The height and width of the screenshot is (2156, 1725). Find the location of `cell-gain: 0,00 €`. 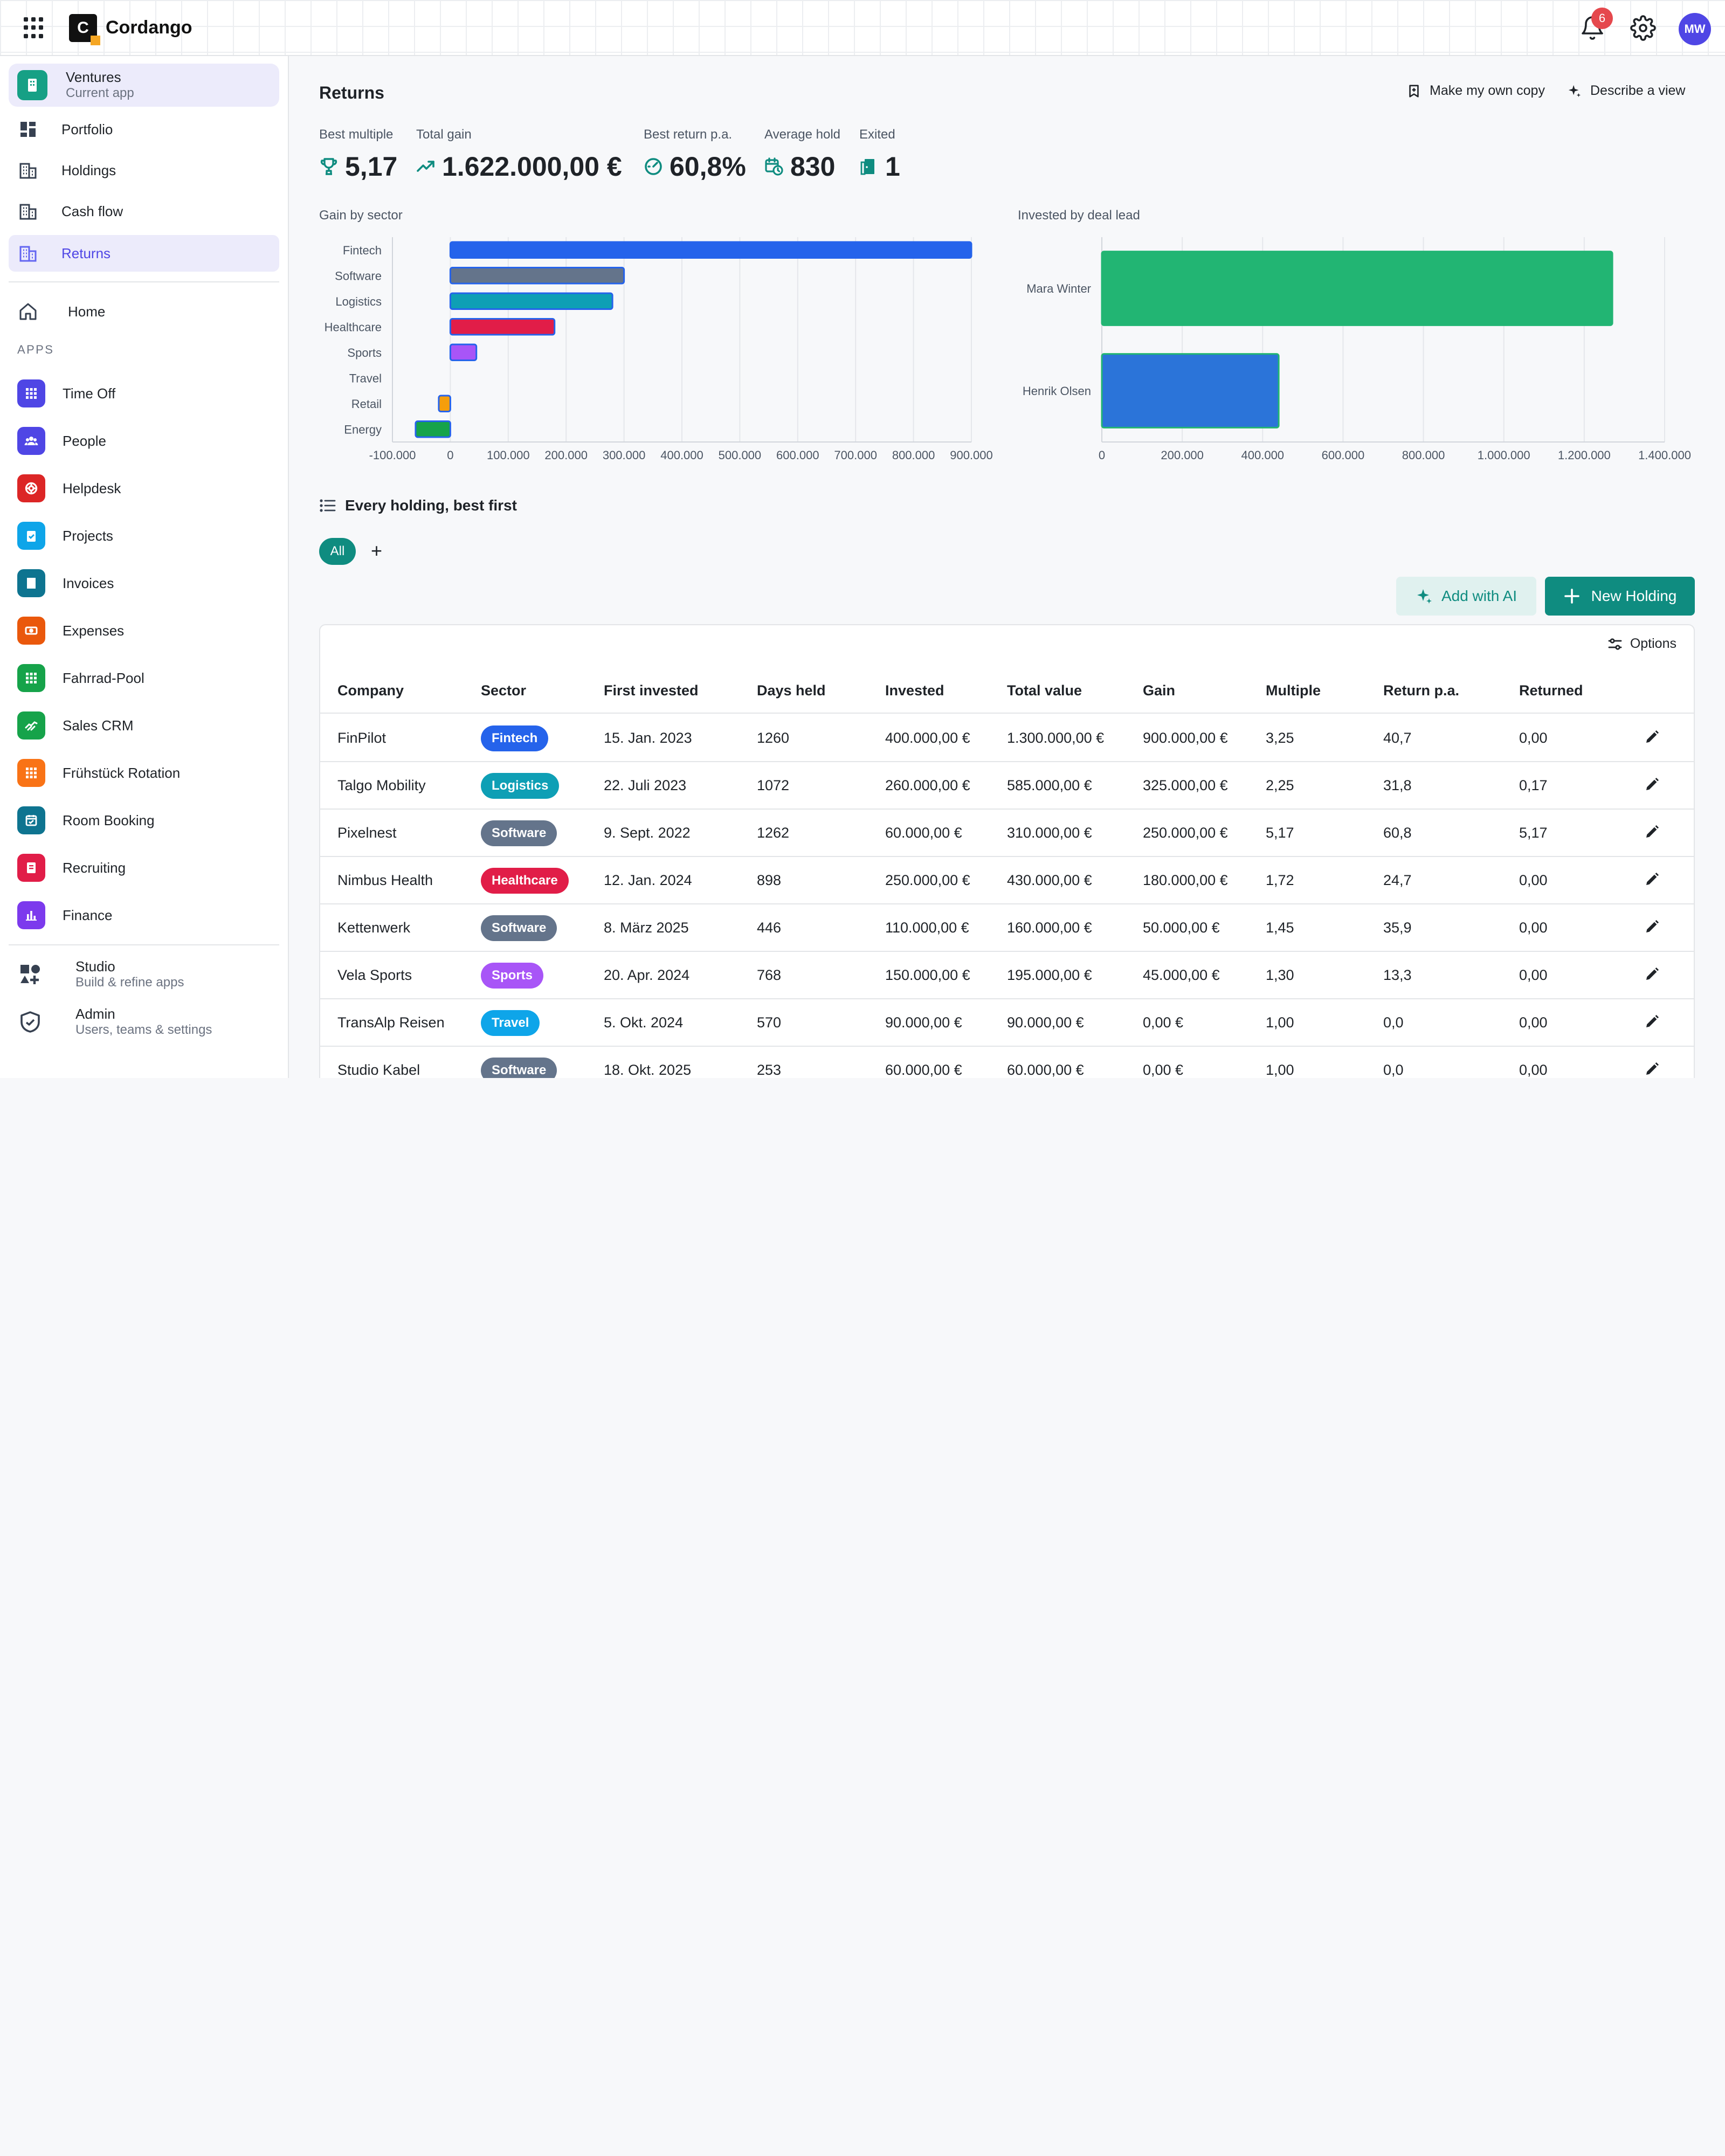

cell-gain: 0,00 € is located at coordinates (1163, 1022).